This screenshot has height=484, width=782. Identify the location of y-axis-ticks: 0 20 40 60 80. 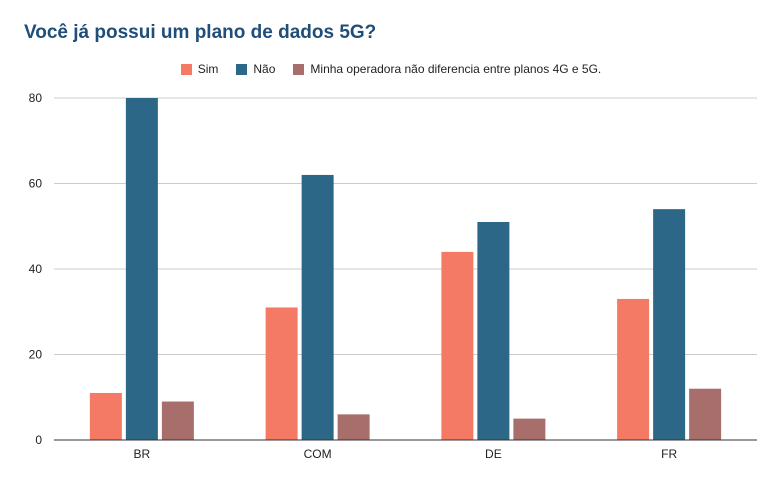
(36, 269).